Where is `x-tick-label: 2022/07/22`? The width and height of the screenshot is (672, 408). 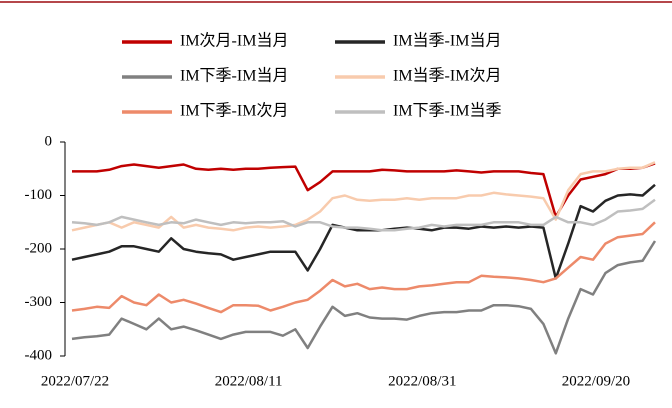
x-tick-label: 2022/07/22 is located at coordinates (75, 381).